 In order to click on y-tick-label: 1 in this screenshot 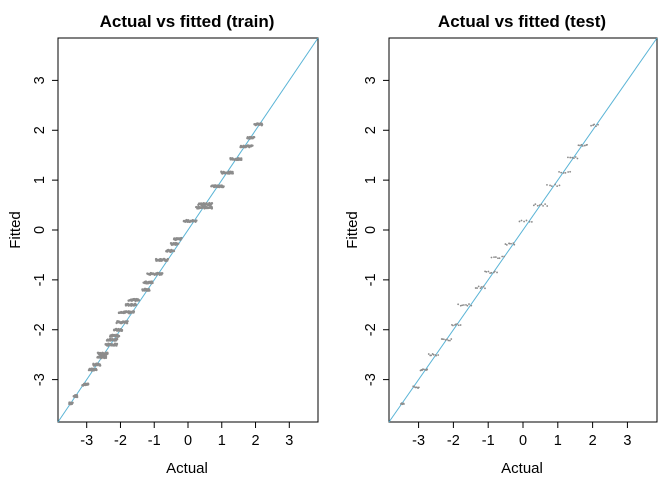, I will do `click(40, 180)`.